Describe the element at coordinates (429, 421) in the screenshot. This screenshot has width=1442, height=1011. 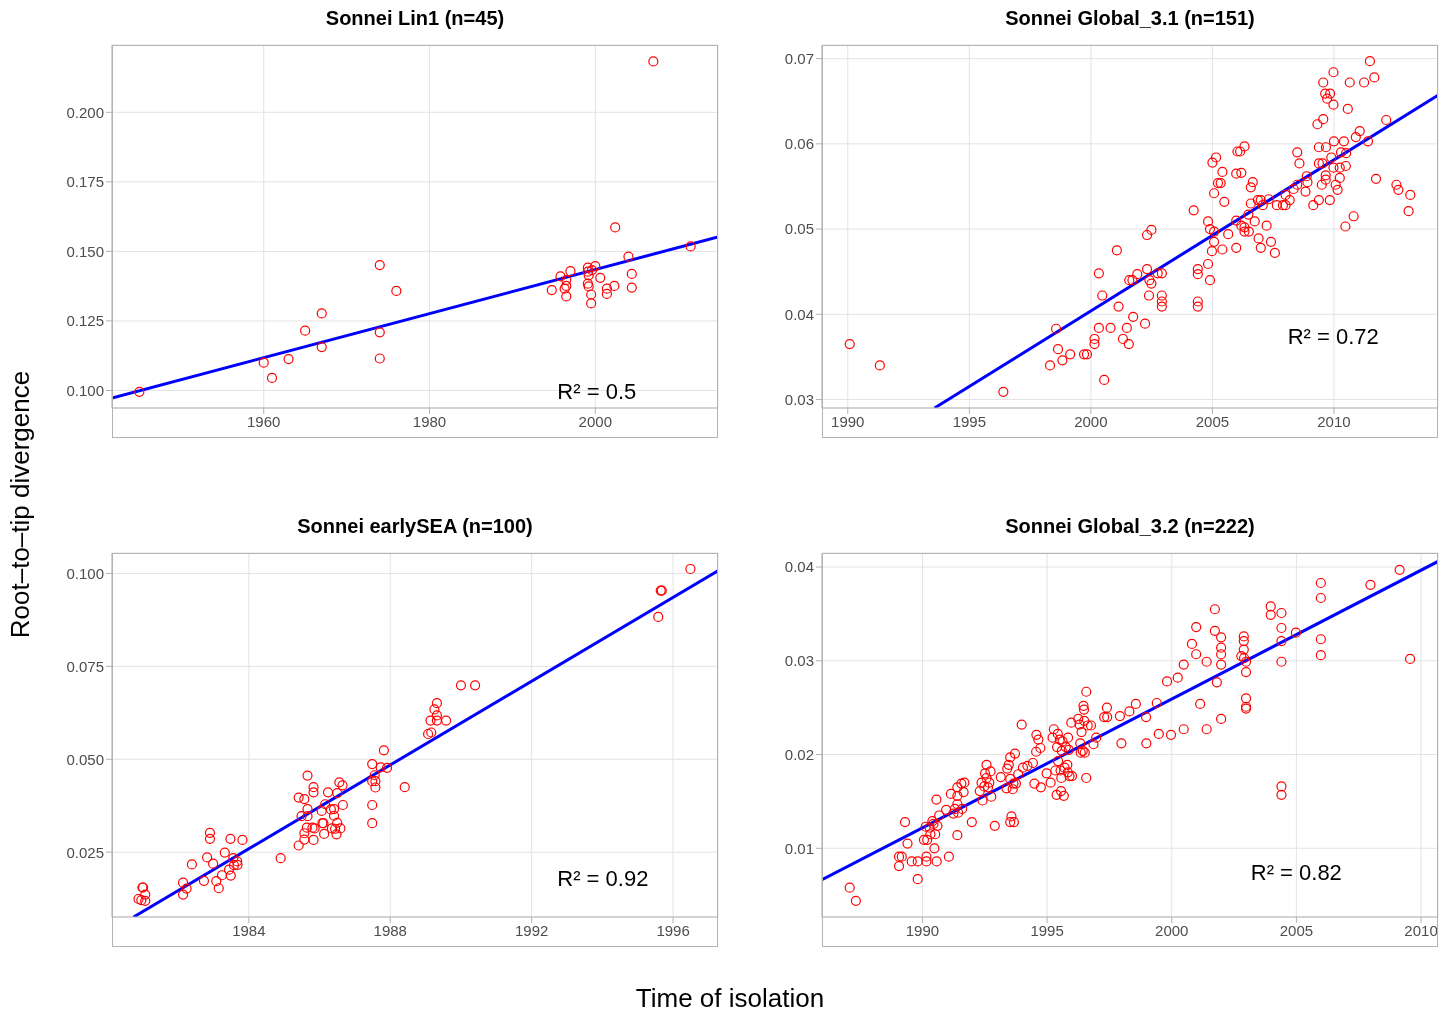
I see `x-tick-label: 1980` at that location.